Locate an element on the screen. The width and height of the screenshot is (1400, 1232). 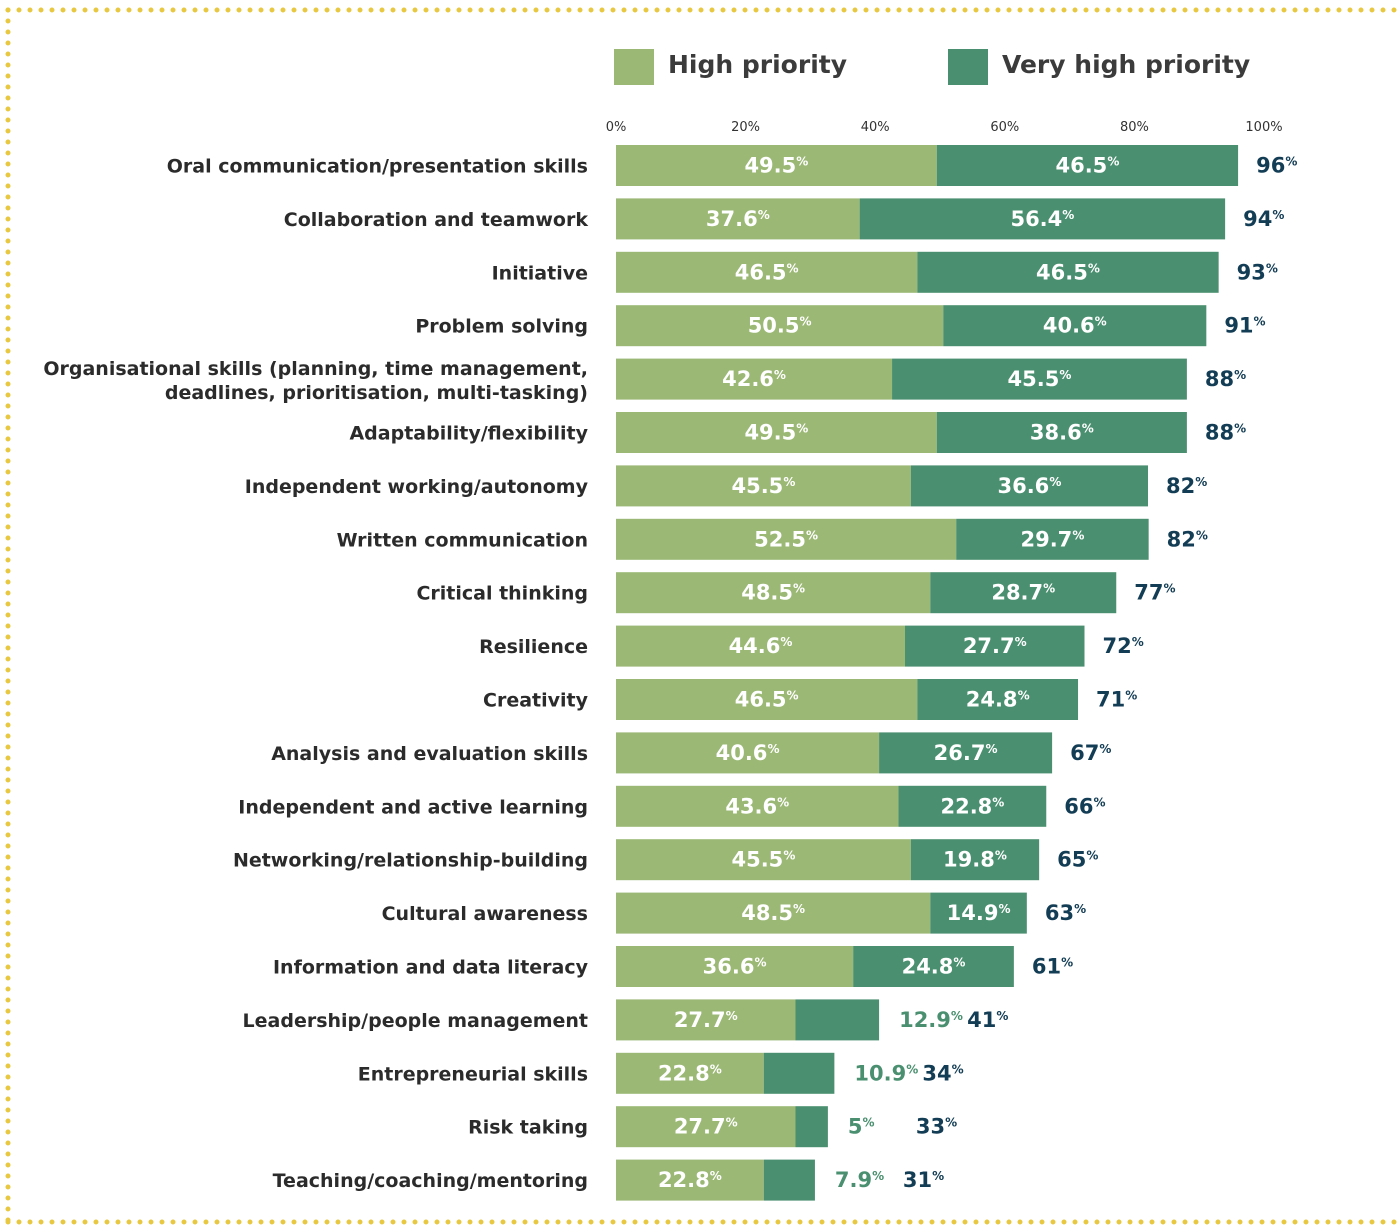
value-label-very-high-priority: 10.9% is located at coordinates (886, 1073).